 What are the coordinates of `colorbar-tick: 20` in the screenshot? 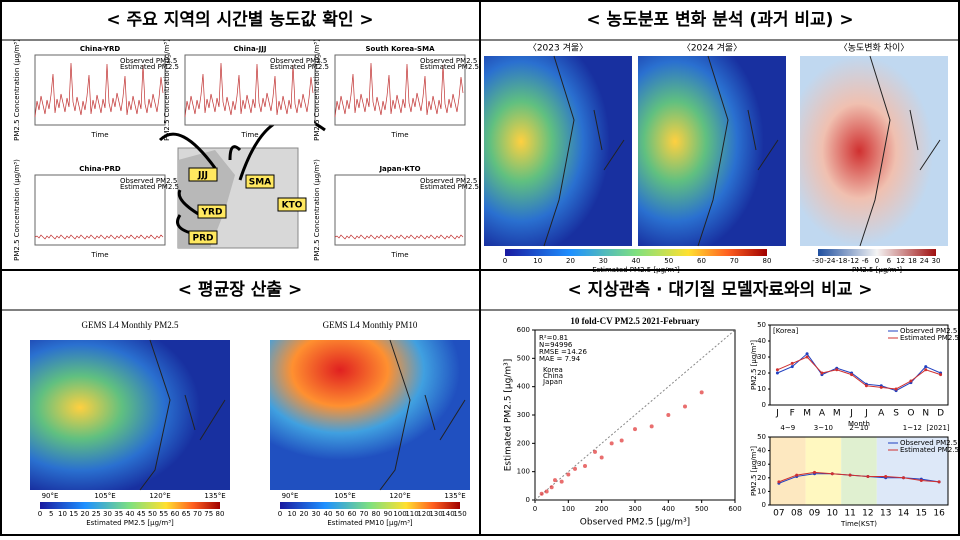 It's located at (304, 514).